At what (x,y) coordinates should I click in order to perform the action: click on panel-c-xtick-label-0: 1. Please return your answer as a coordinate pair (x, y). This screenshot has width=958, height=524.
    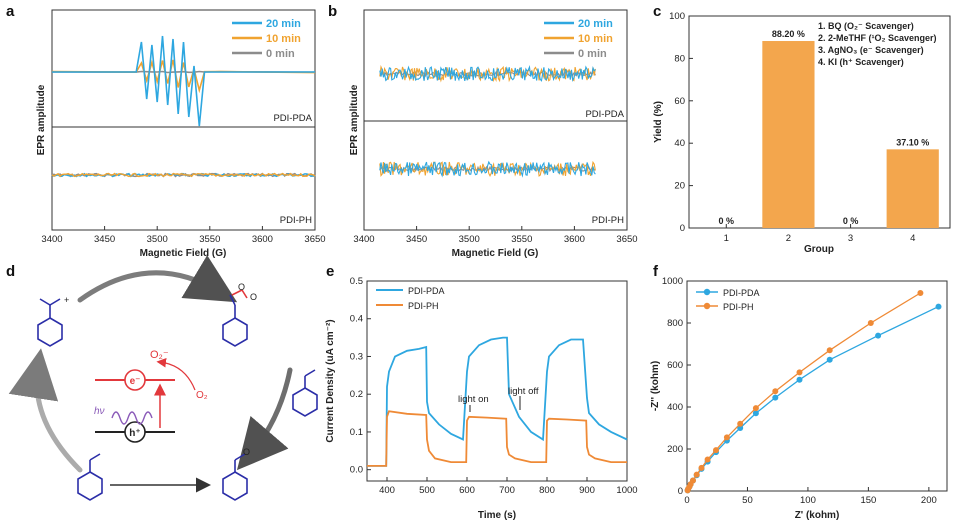
    Looking at the image, I should click on (726, 238).